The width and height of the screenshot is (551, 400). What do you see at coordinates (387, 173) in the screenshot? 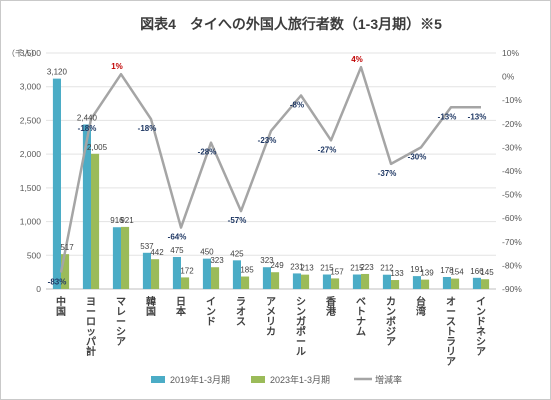
I see `rate-label: -37%` at bounding box center [387, 173].